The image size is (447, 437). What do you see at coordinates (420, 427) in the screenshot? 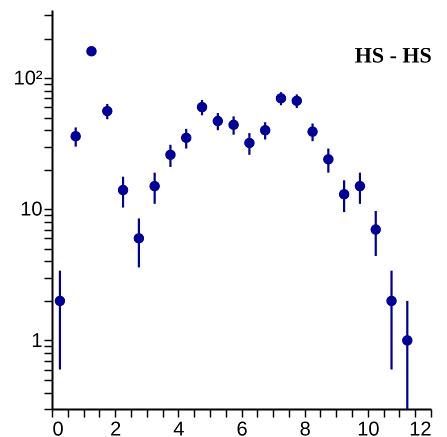
I see `x-tick-label: 12` at bounding box center [420, 427].